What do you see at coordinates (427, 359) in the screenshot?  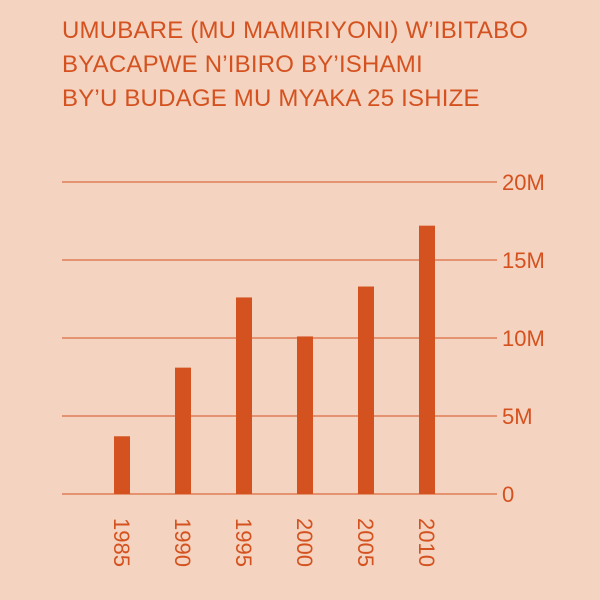 I see `bar-2010` at bounding box center [427, 359].